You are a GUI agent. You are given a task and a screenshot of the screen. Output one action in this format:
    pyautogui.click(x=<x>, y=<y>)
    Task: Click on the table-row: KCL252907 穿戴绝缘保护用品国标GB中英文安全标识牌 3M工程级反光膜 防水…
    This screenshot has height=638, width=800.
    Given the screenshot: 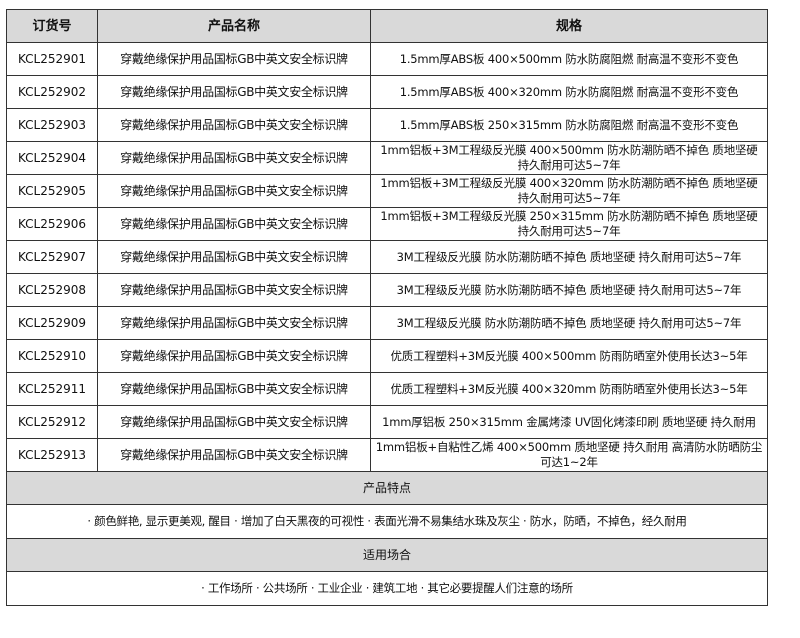 What is the action you would take?
    pyautogui.click(x=387, y=257)
    